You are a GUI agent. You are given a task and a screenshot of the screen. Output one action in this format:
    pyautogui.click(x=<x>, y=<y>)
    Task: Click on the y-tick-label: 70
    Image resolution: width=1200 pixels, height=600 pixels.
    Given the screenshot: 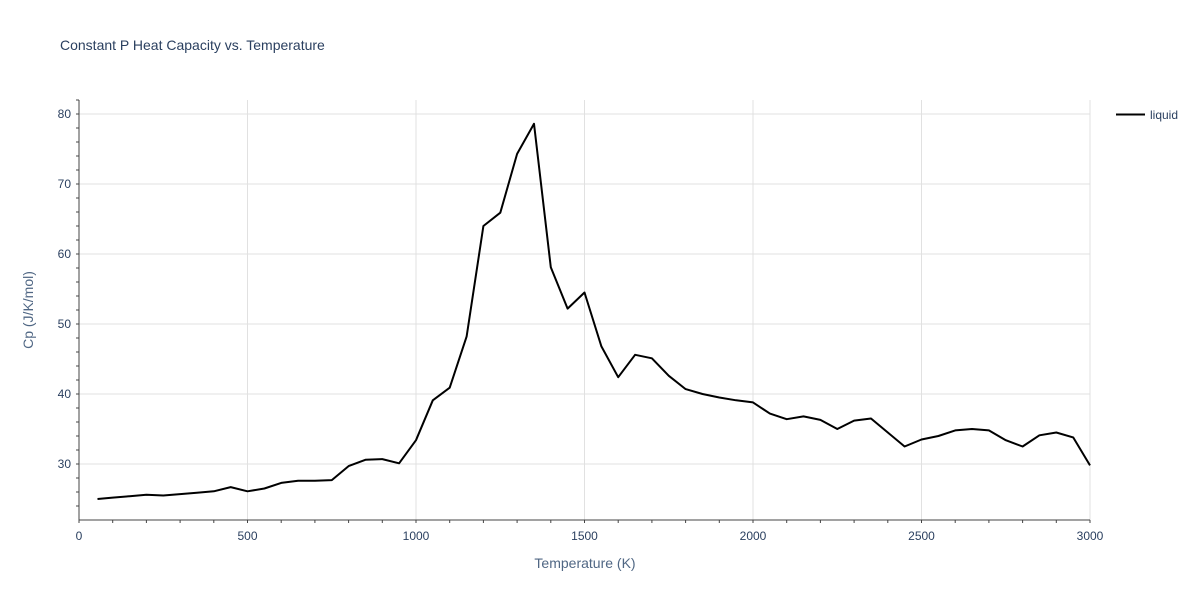 What is the action you would take?
    pyautogui.click(x=65, y=184)
    